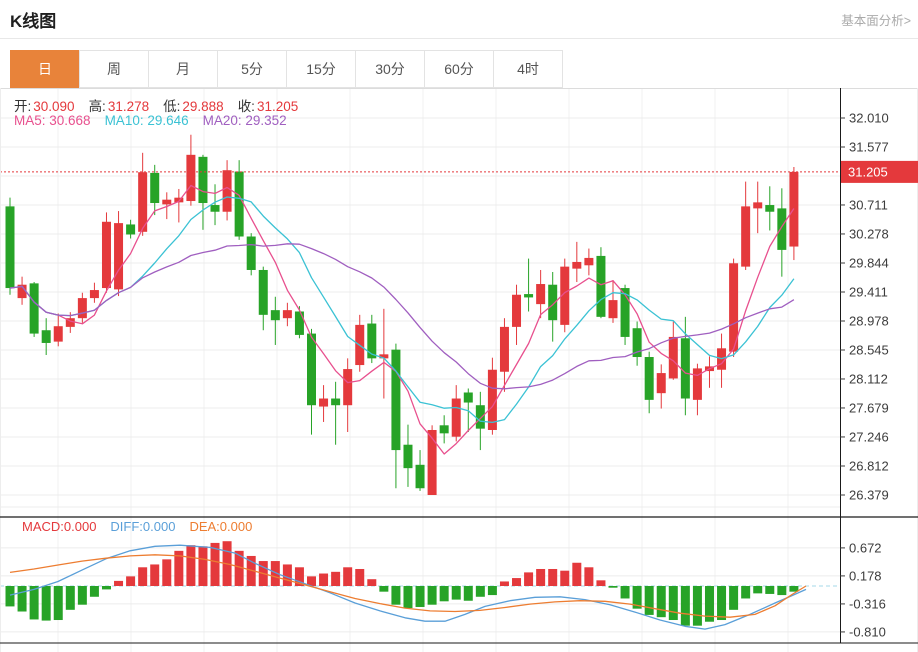  I want to click on interval-tabbar: 日周月 5分 15分 30分 60分 4时, so click(286, 69).